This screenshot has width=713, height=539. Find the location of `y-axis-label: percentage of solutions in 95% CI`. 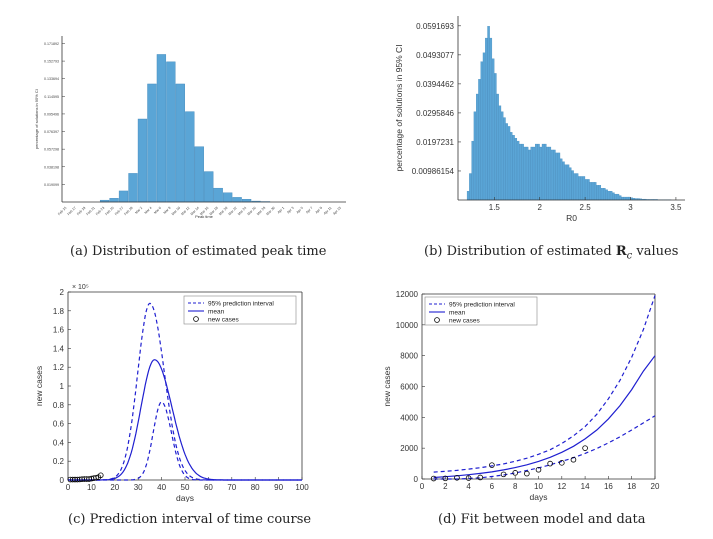

y-axis-label: percentage of solutions in 95% CI is located at coordinates (399, 107).